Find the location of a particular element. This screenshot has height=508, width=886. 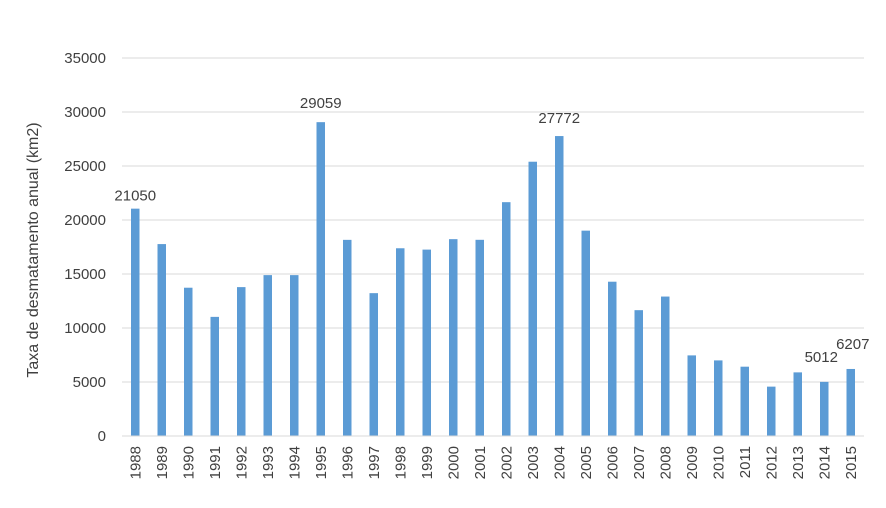

bar-1994 is located at coordinates (294, 355).